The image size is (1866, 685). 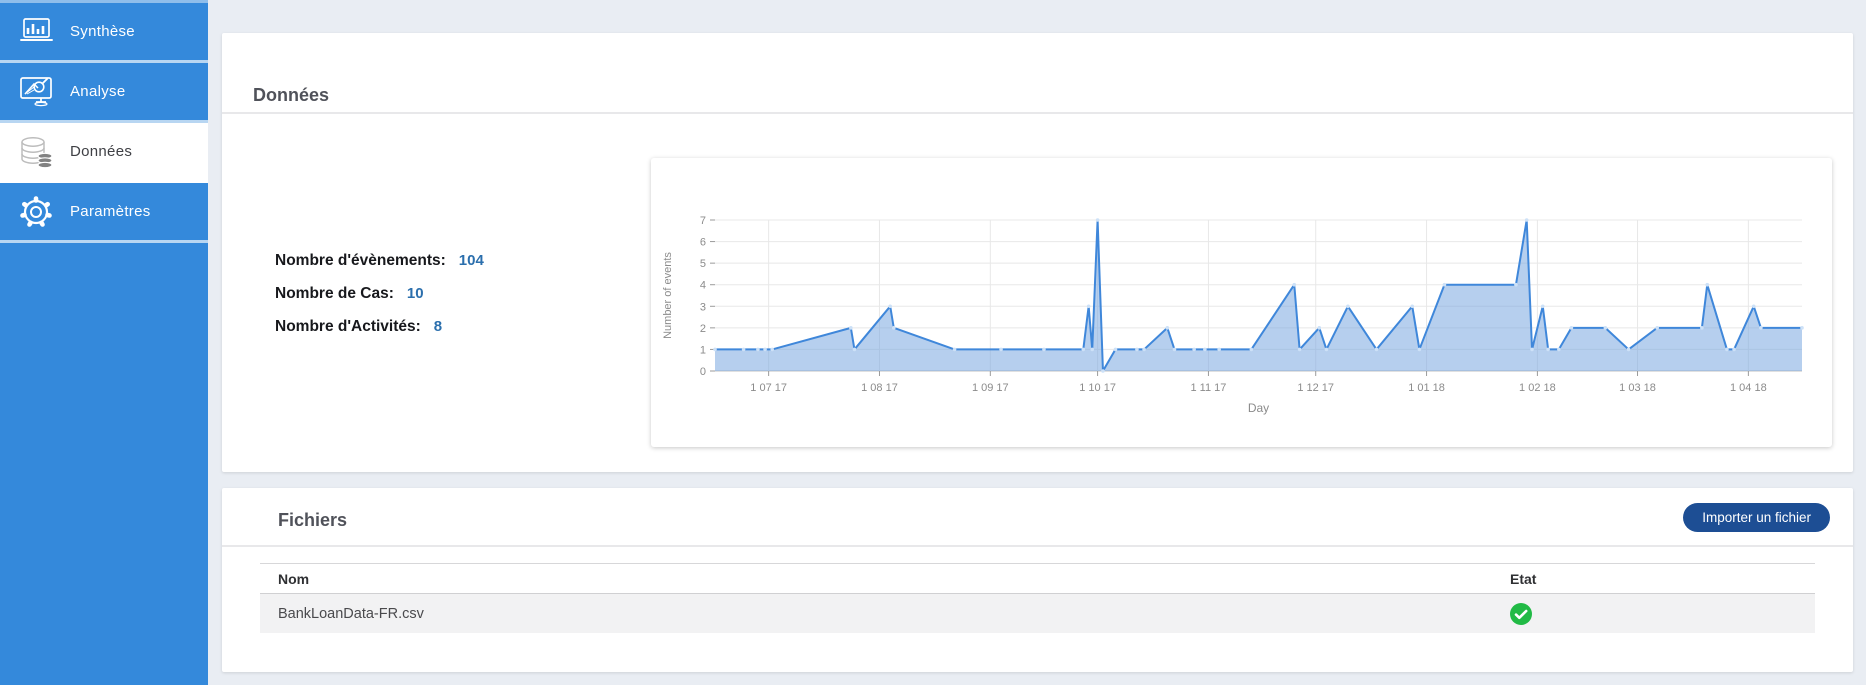 What do you see at coordinates (36, 211) in the screenshot?
I see `gear-icon` at bounding box center [36, 211].